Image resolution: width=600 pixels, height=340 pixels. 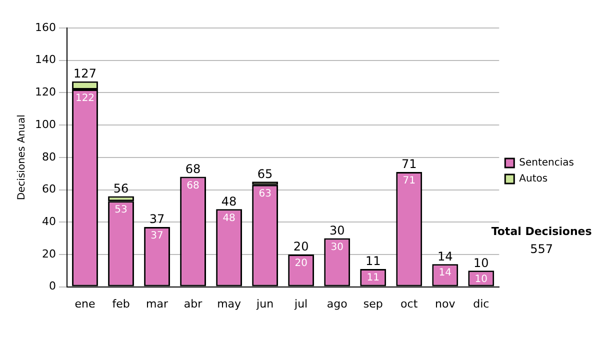 I want to click on y-tick-label: 80, so click(x=49, y=157).